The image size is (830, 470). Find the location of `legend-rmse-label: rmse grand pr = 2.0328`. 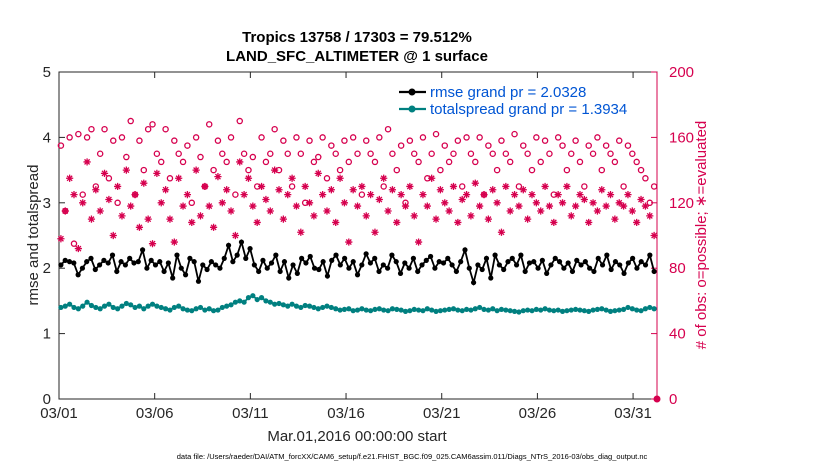

legend-rmse-label: rmse grand pr = 2.0328 is located at coordinates (508, 92).